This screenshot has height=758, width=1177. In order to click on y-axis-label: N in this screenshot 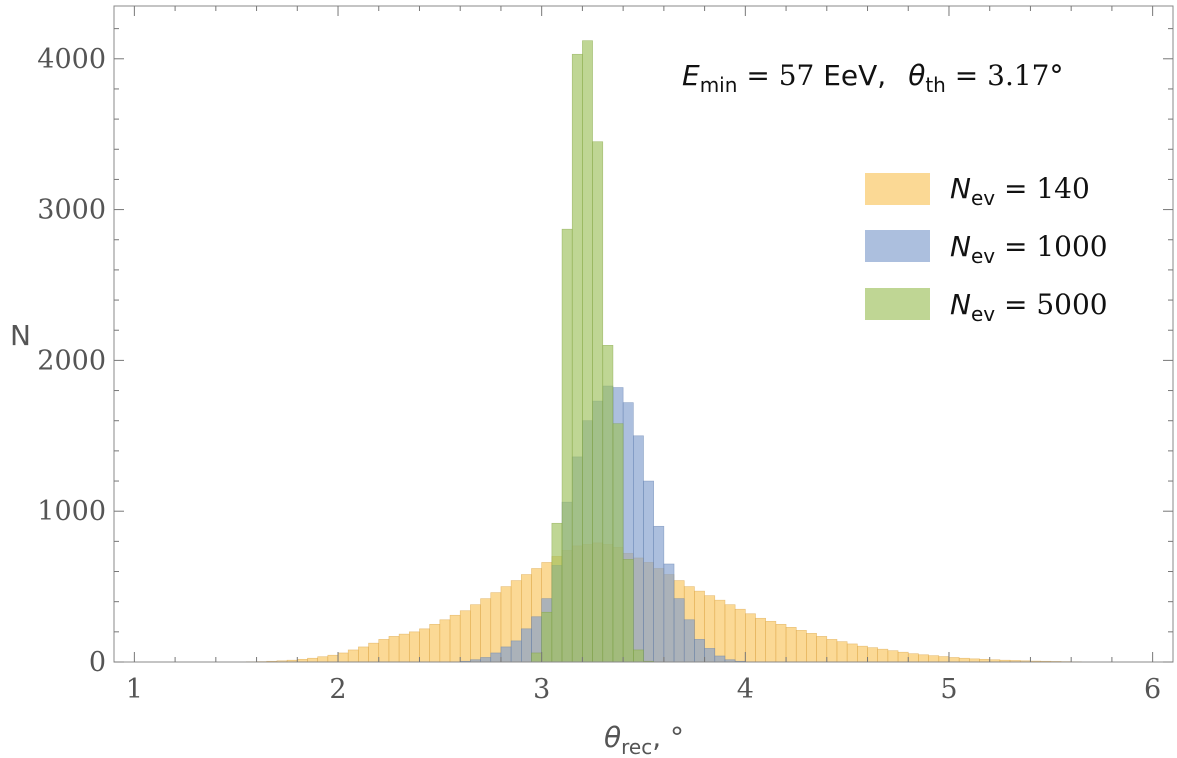, I will do `click(20, 335)`.